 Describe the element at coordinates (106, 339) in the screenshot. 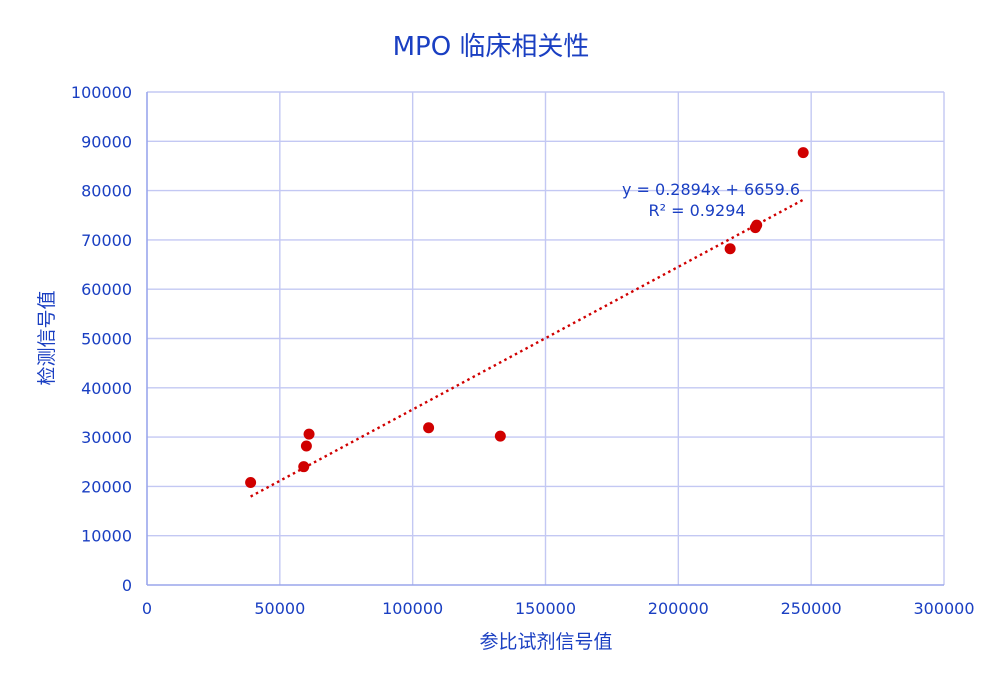

I see `y-tick-label: 50000` at that location.